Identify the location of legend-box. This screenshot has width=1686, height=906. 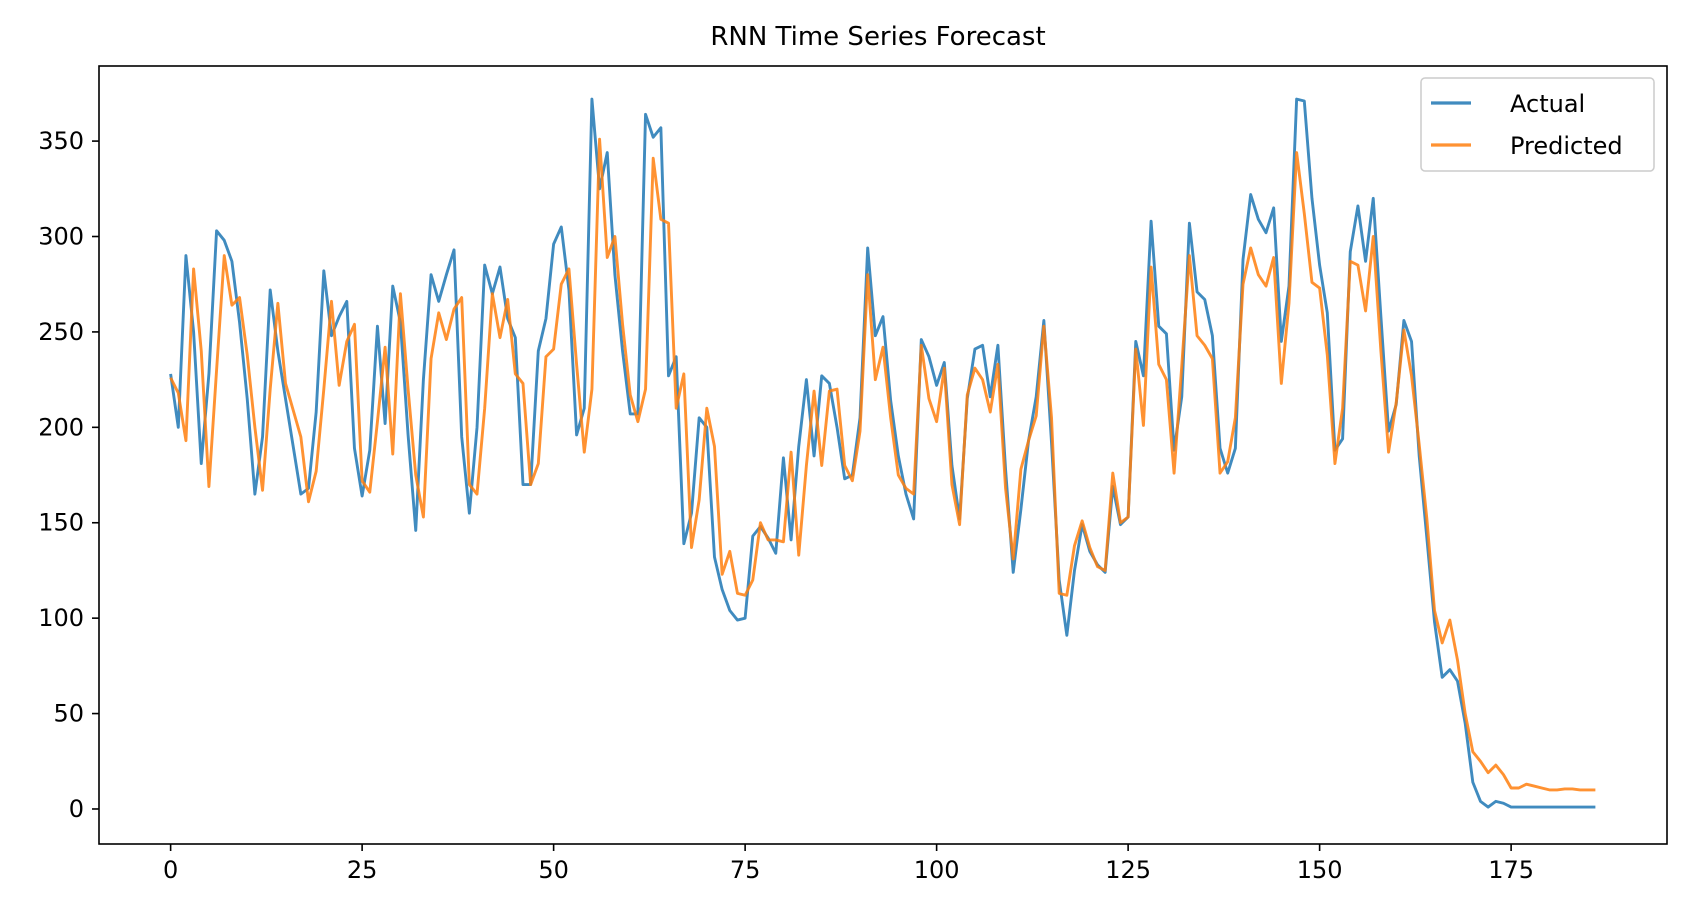
(1537, 124).